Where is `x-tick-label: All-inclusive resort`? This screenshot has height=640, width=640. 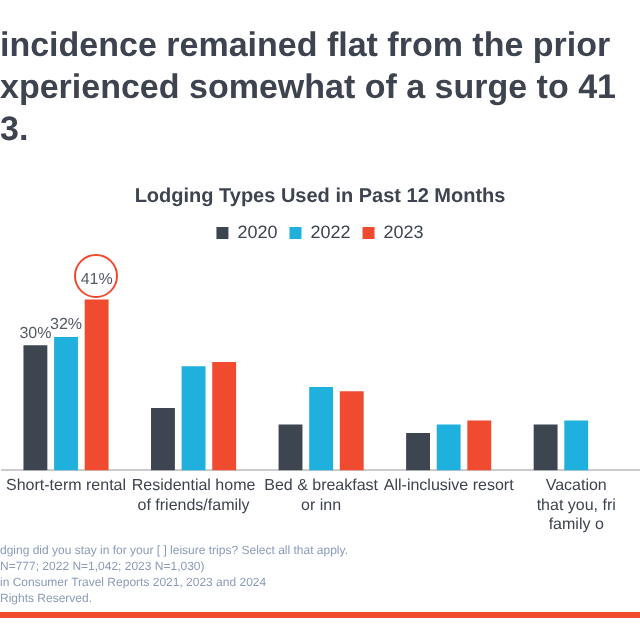 x-tick-label: All-inclusive resort is located at coordinates (449, 485).